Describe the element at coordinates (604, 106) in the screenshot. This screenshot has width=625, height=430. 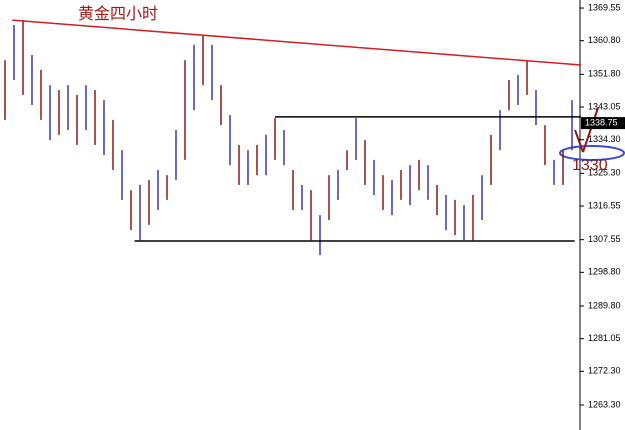
I see `y-tick-label: 1343.05` at that location.